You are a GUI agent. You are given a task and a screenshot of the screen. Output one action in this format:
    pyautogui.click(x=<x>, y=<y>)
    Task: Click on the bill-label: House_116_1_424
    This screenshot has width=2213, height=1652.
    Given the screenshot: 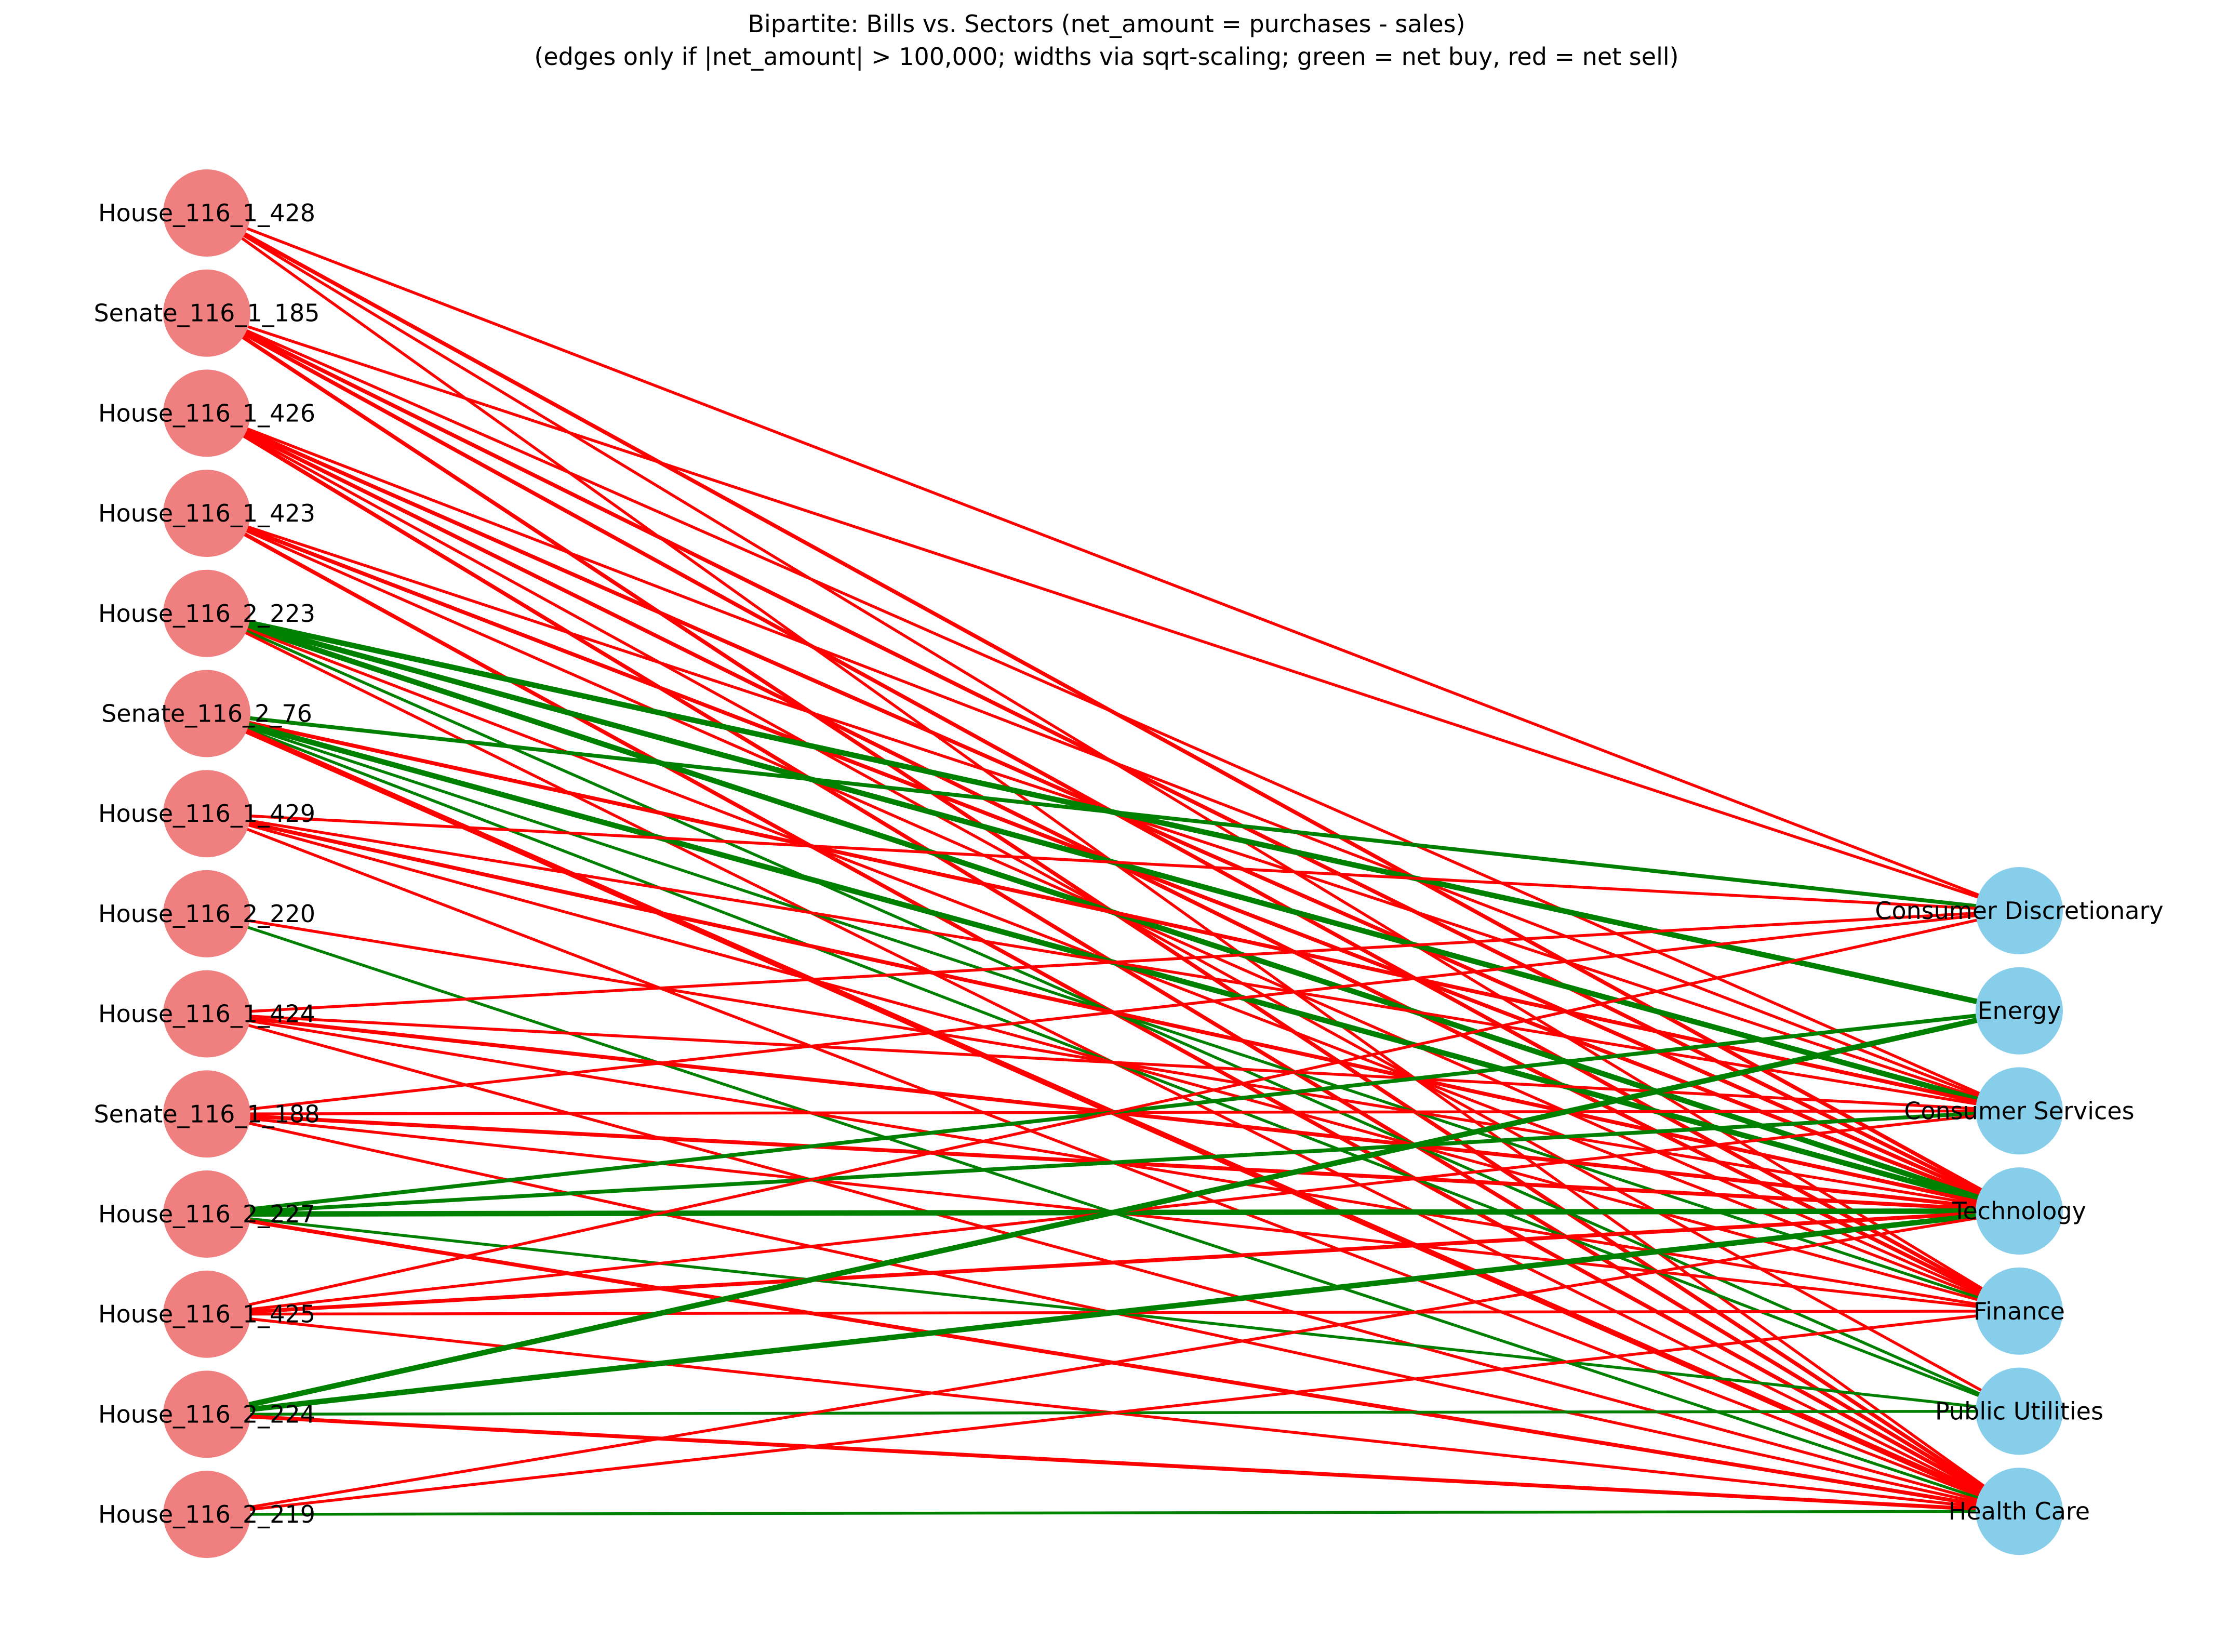 What is the action you would take?
    pyautogui.click(x=207, y=1014)
    